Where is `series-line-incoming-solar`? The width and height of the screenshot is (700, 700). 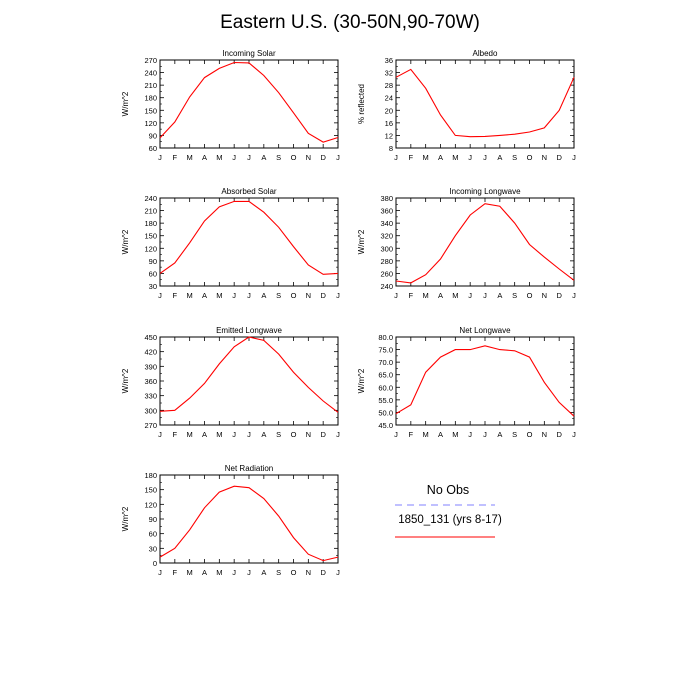 series-line-incoming-solar is located at coordinates (249, 102).